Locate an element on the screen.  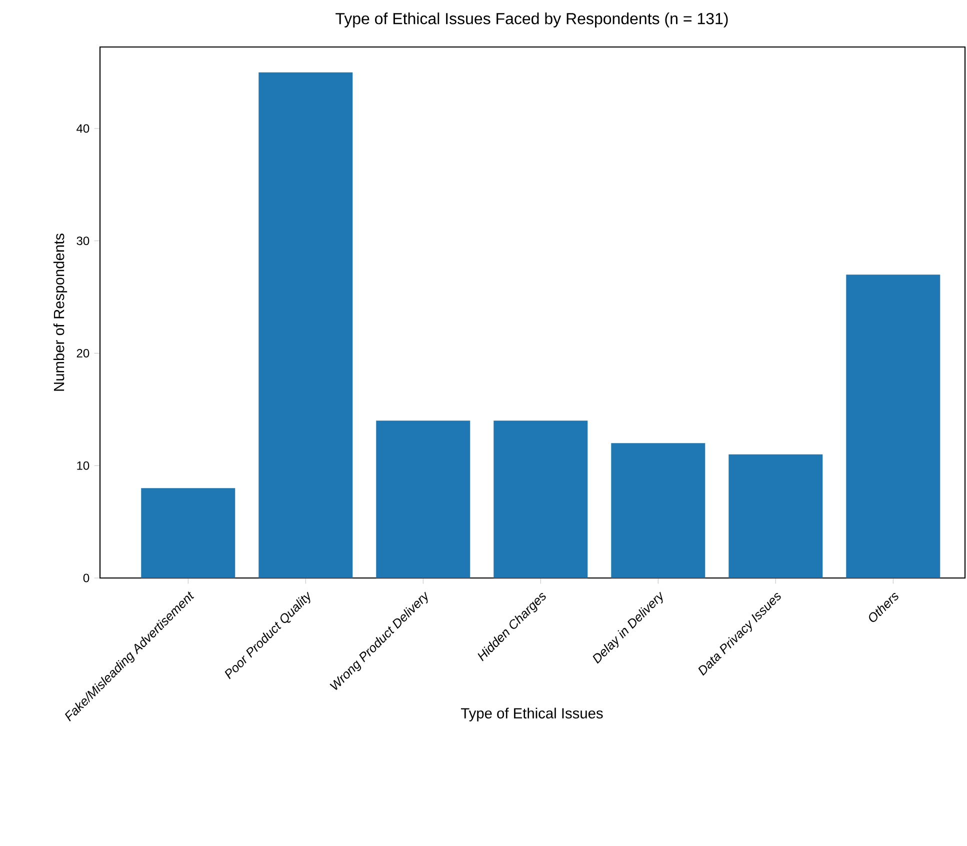
y-tick-label: 10 is located at coordinates (83, 465).